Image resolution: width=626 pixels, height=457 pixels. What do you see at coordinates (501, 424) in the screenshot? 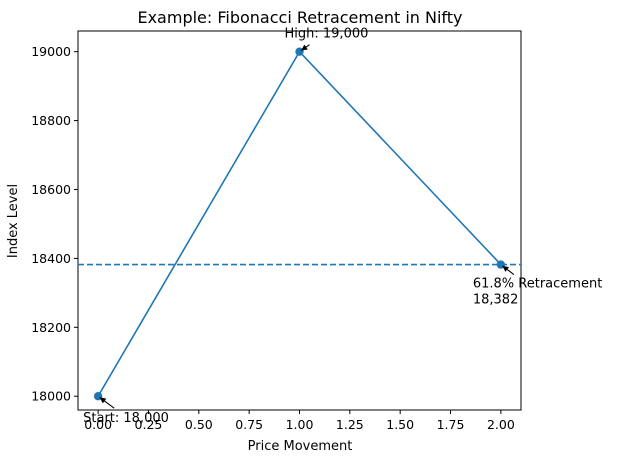
I see `x-tick-label: 2.00` at bounding box center [501, 424].